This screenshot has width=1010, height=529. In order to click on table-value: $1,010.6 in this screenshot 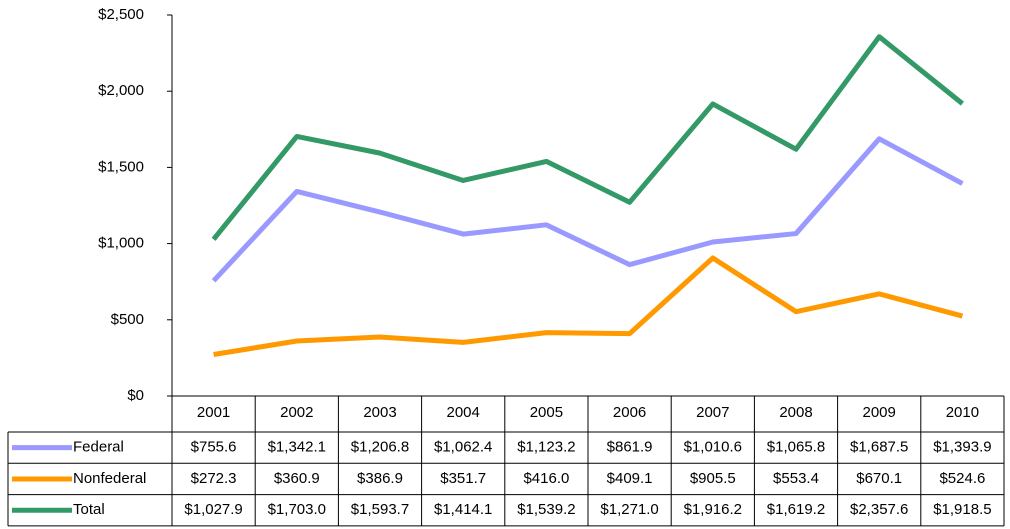, I will do `click(713, 447)`.